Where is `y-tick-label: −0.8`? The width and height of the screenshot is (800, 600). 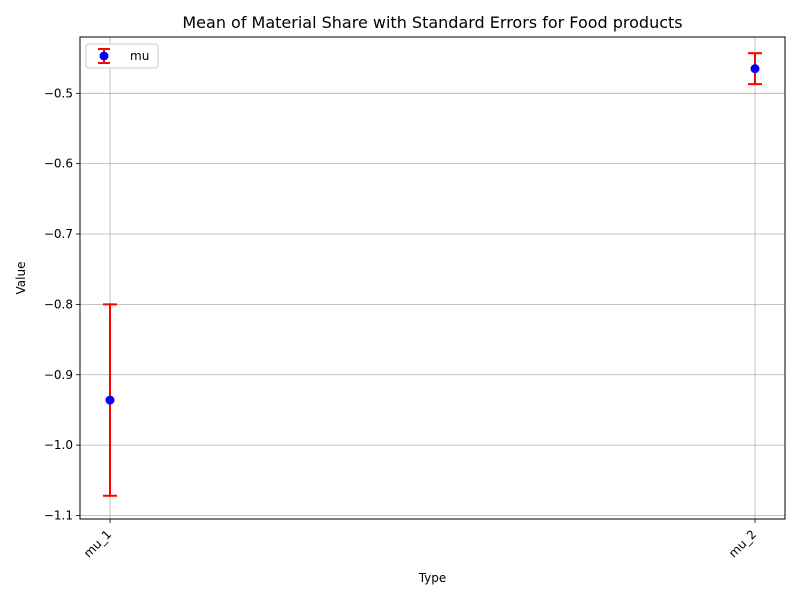
y-tick-label: −0.8 is located at coordinates (58, 304).